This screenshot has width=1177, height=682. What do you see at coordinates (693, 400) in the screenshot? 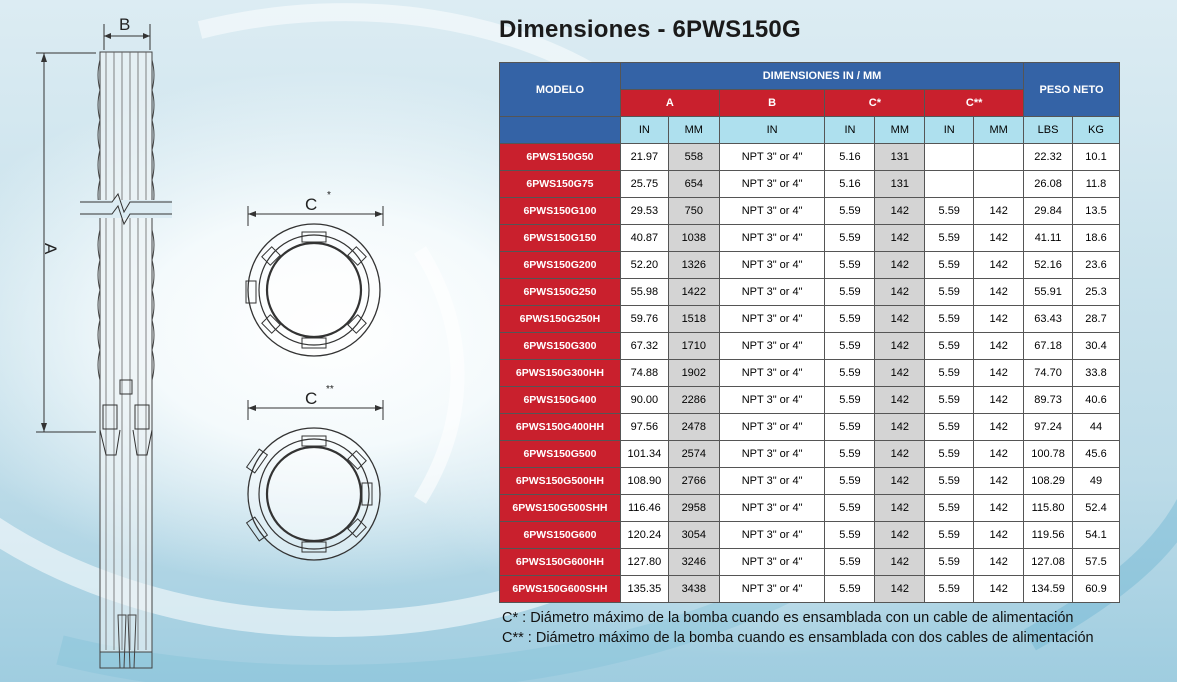
I see `value-cell-a-mm: 2286` at bounding box center [693, 400].